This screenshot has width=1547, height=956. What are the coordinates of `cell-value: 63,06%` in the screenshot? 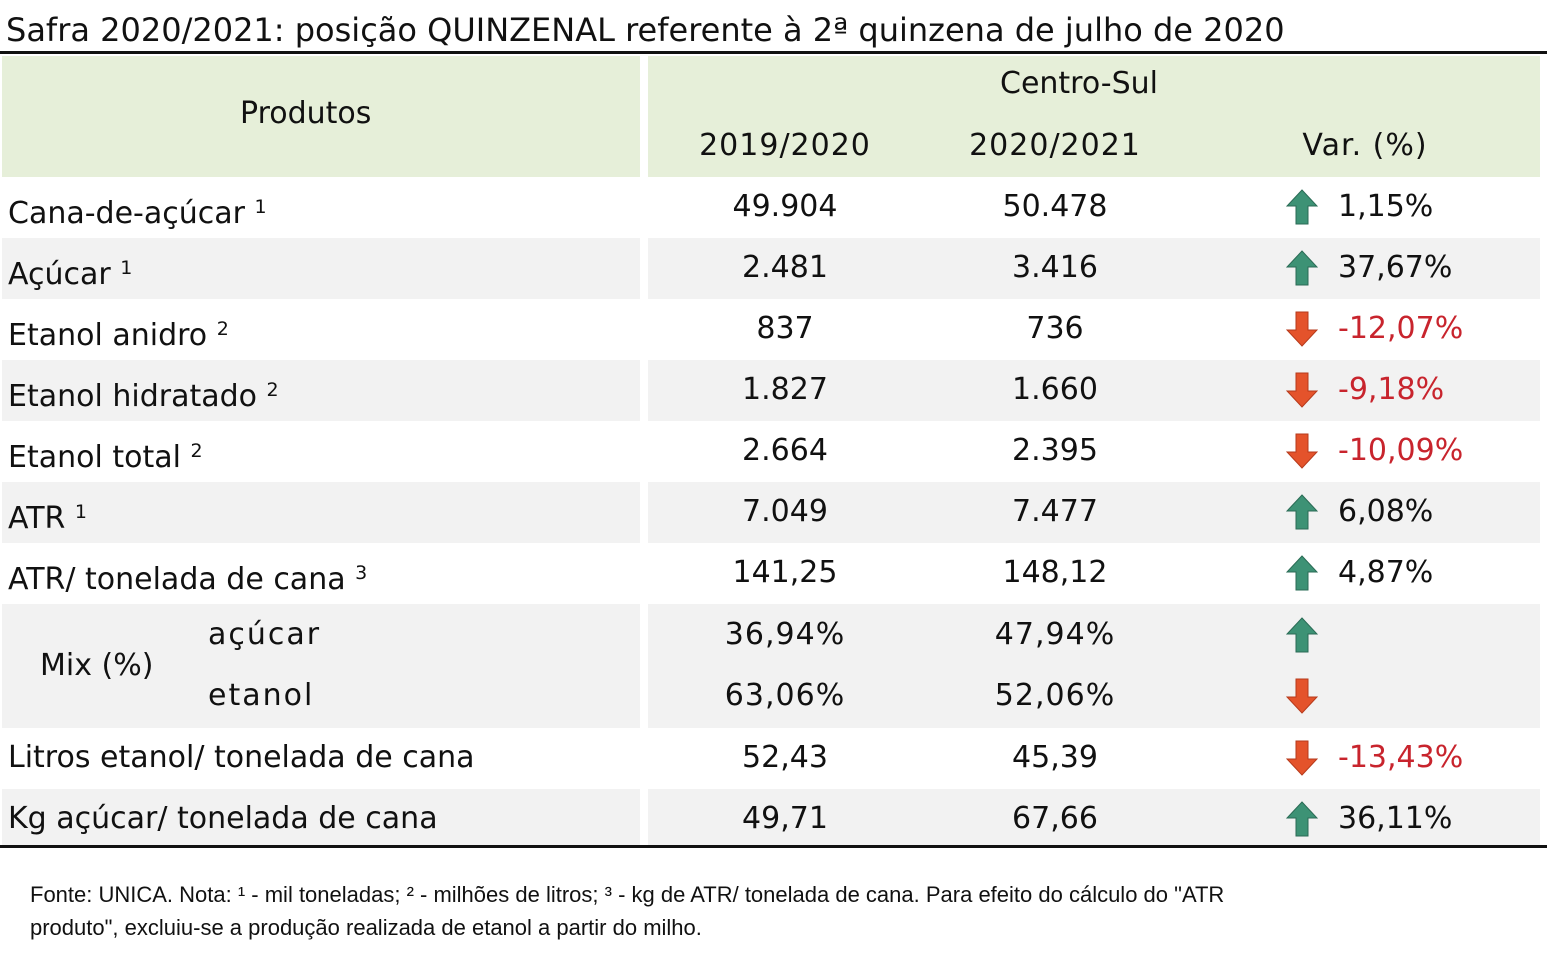 It's located at (785, 695).